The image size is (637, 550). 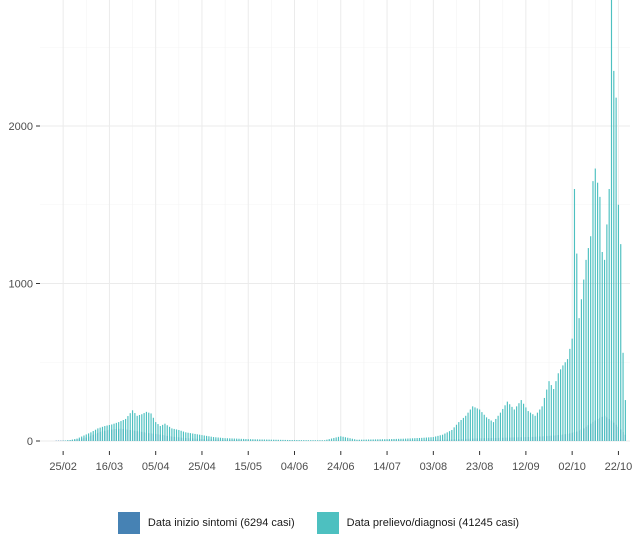 What do you see at coordinates (221, 523) in the screenshot?
I see `legend-label-sintomi: Data inizio sintomi (6294 casi)` at bounding box center [221, 523].